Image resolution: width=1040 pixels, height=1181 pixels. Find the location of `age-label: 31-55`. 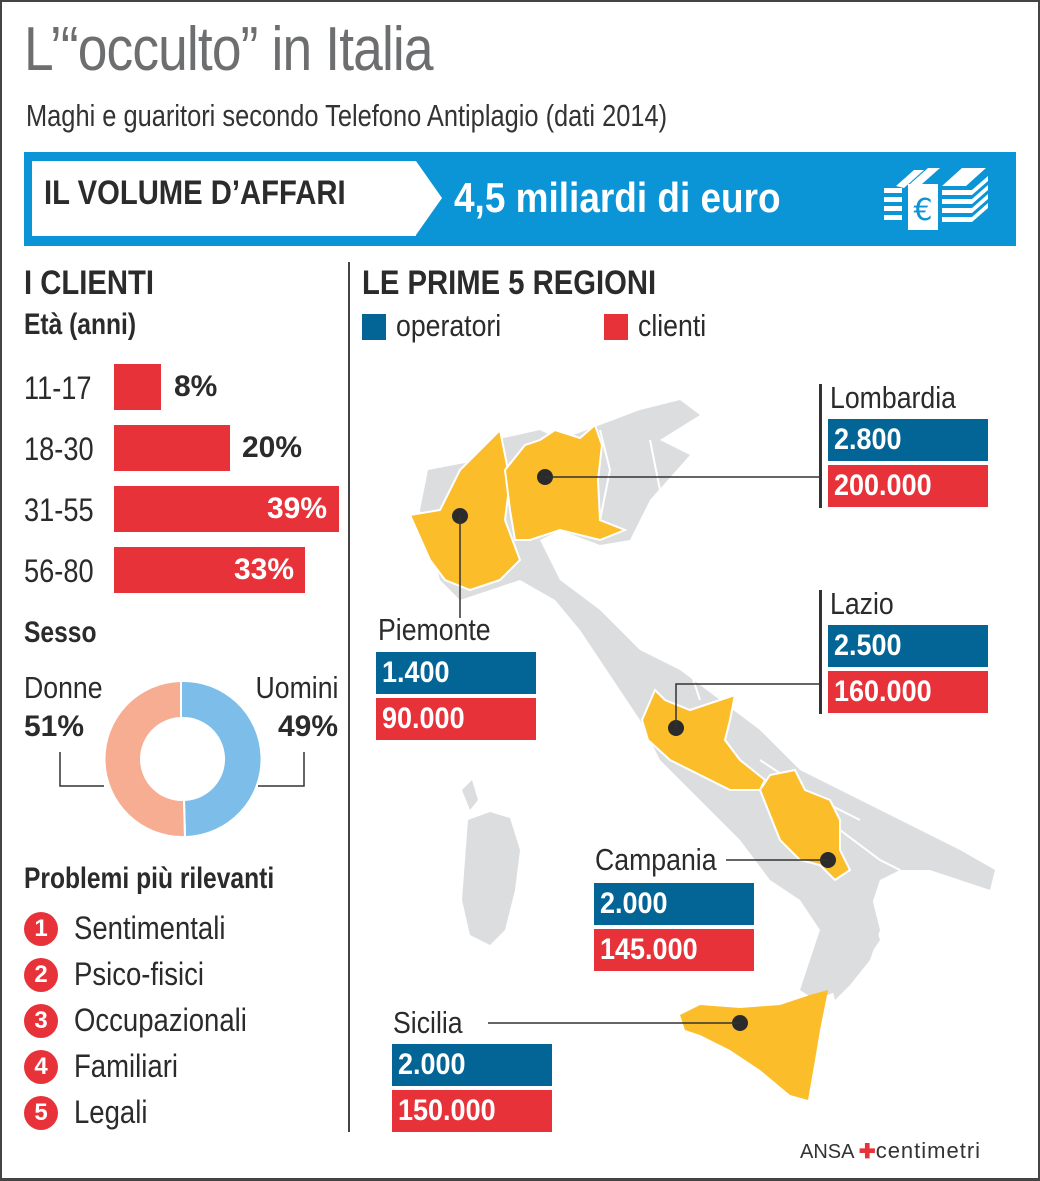

age-label: 31-55 is located at coordinates (59, 510).